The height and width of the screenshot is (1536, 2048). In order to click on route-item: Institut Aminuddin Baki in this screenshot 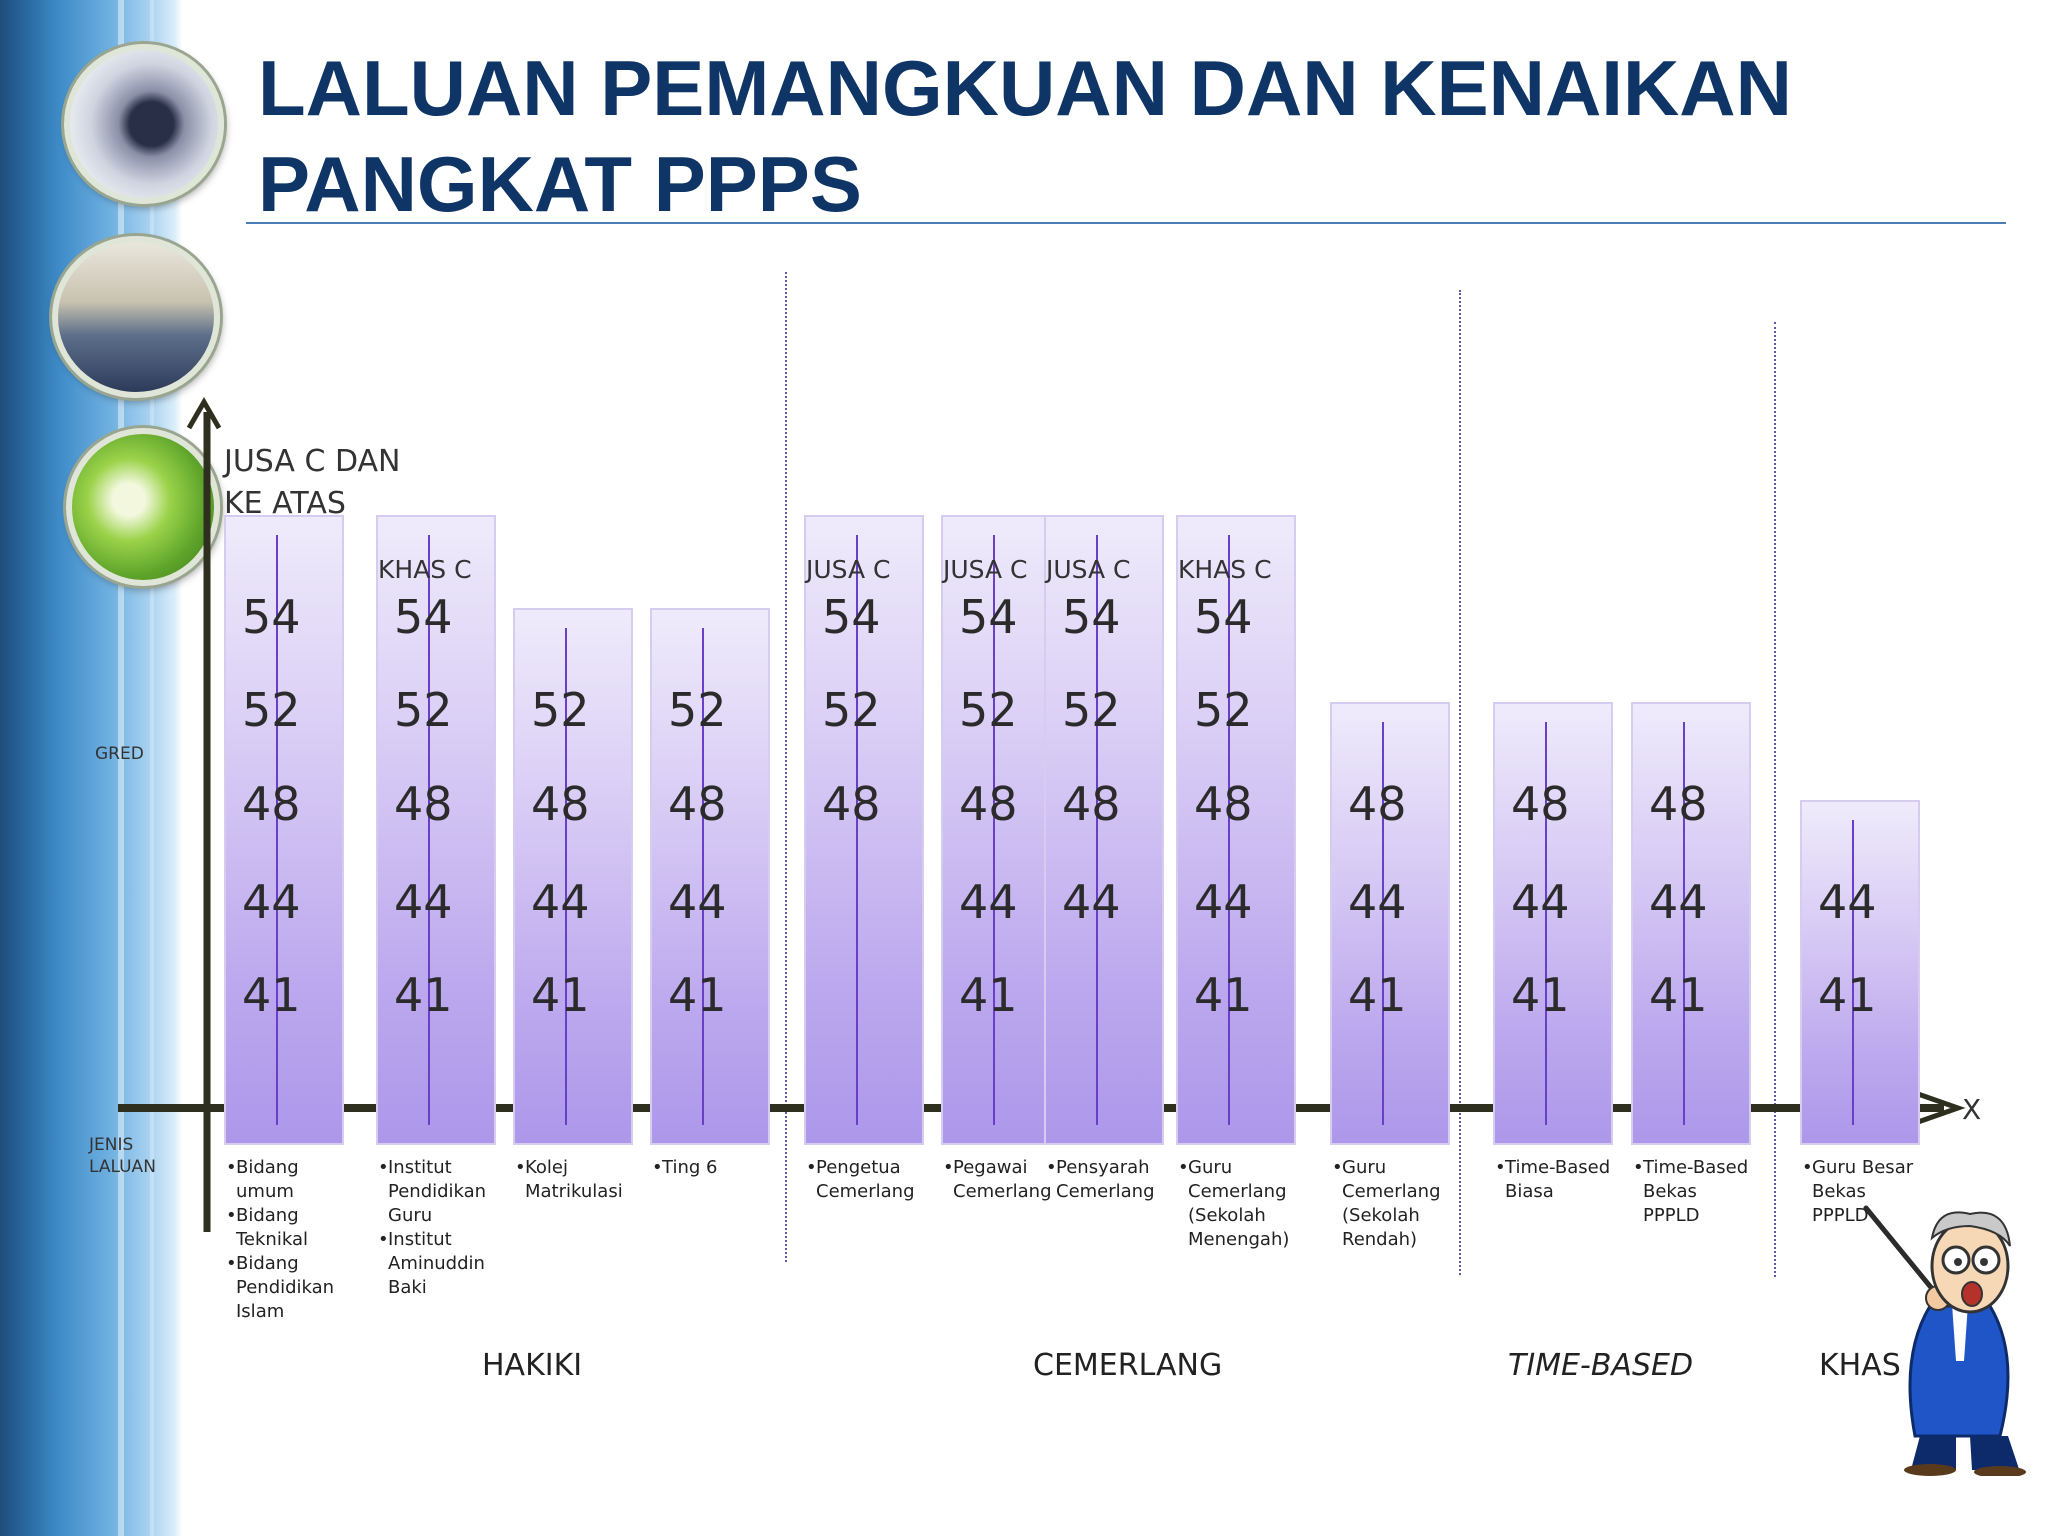, I will do `click(443, 1264)`.